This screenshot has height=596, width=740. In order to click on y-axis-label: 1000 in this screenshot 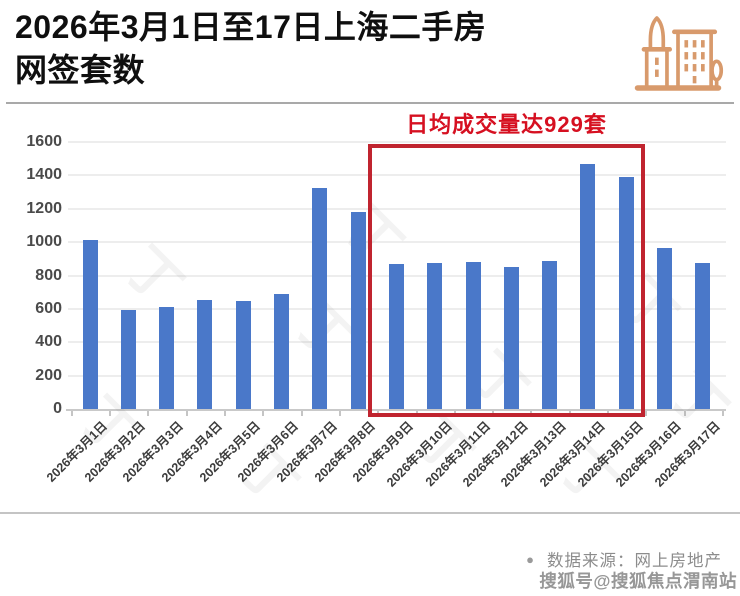, I will do `click(44, 242)`.